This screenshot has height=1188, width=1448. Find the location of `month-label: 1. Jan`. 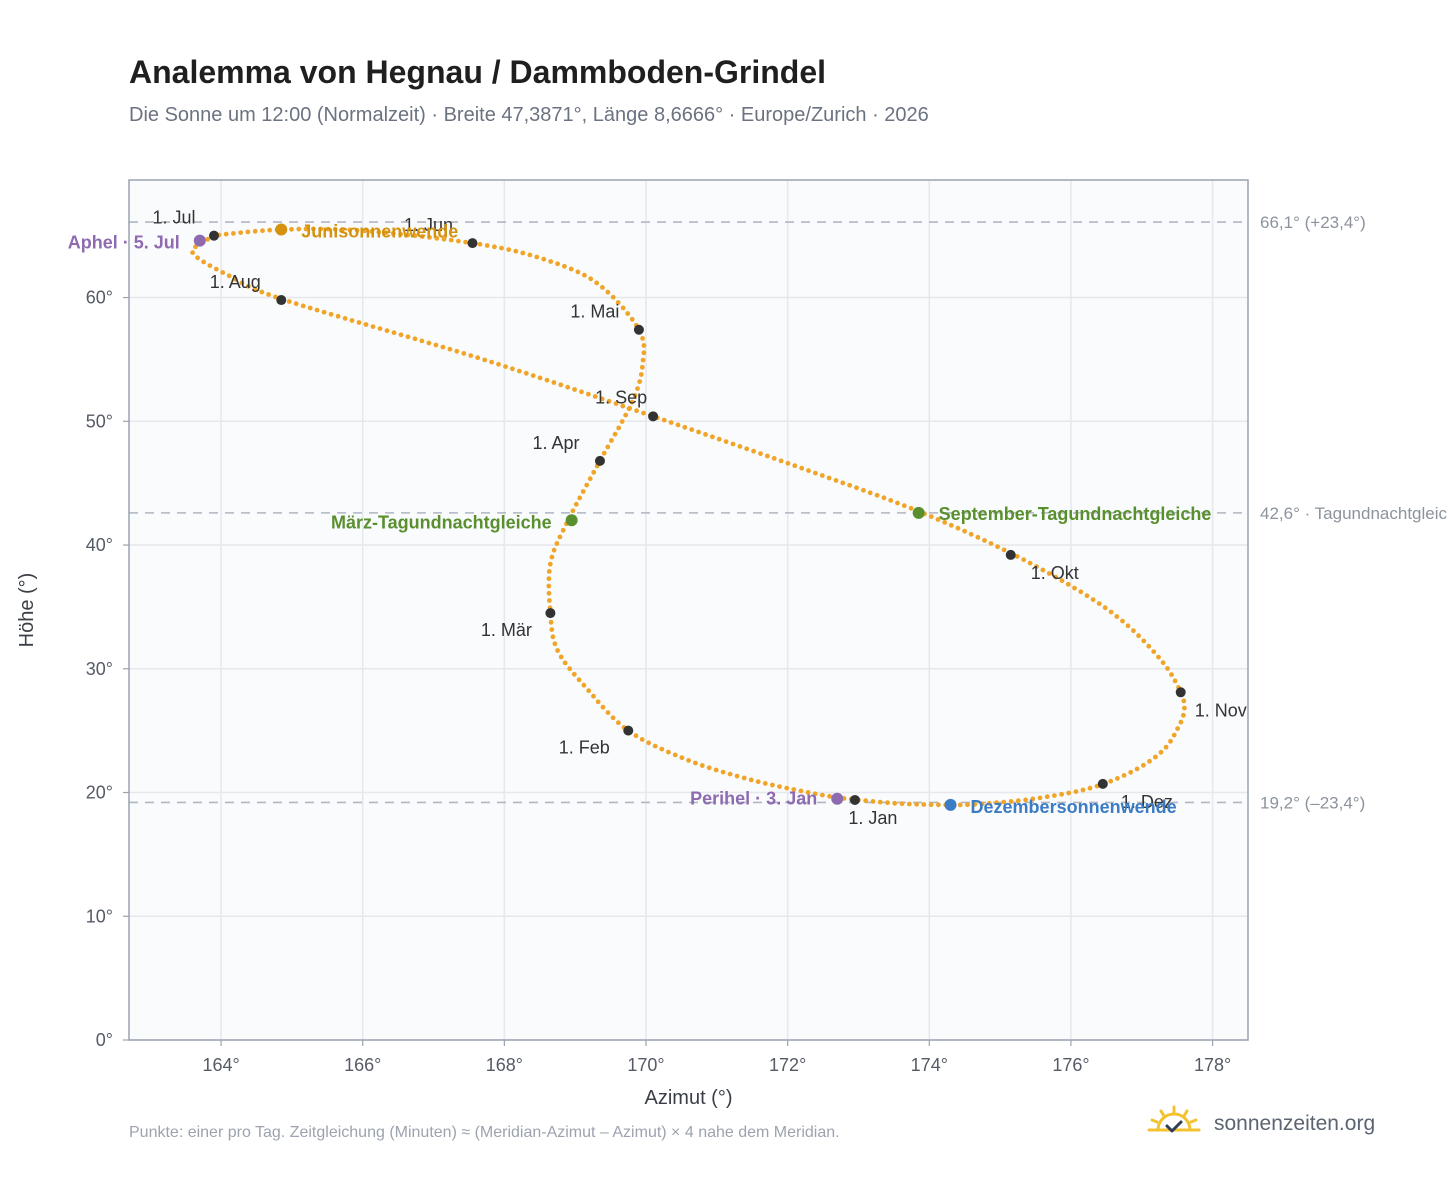

month-label: 1. Jan is located at coordinates (872, 818).